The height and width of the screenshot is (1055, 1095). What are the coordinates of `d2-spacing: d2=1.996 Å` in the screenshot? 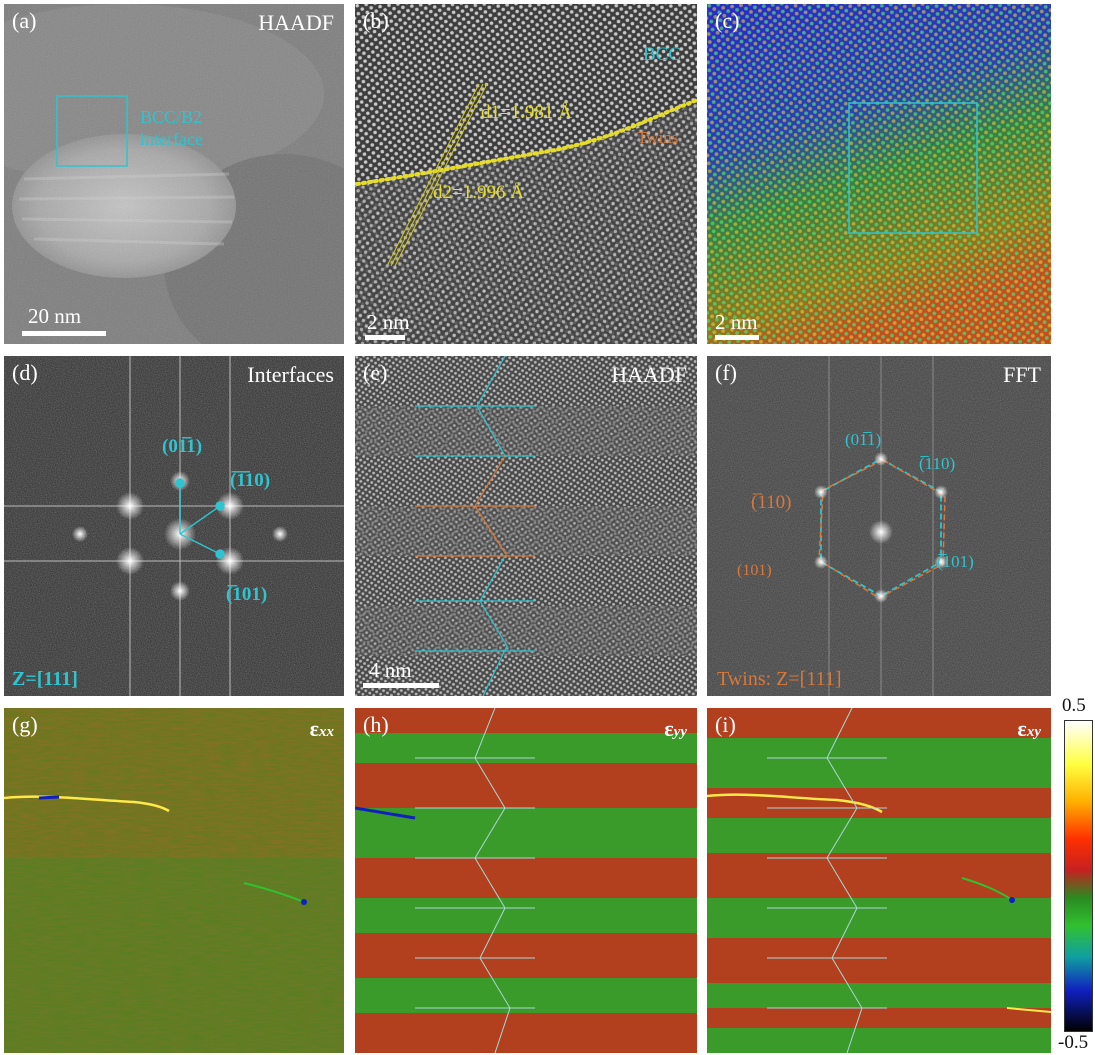 It's located at (478, 192).